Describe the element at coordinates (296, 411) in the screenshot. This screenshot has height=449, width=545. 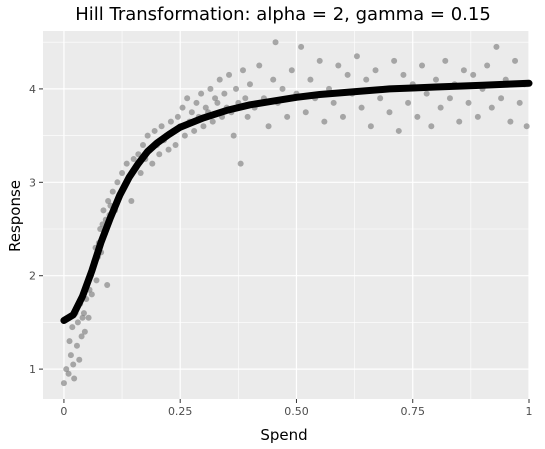
I see `x-tick-label: 0.50` at that location.